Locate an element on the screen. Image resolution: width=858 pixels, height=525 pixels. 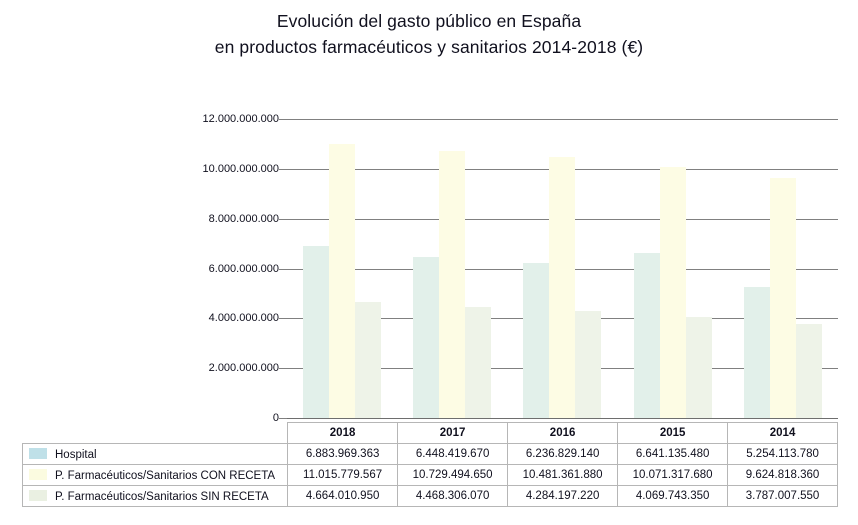
y-axis-tick-label: 6.000.000.000 is located at coordinates (243, 268).